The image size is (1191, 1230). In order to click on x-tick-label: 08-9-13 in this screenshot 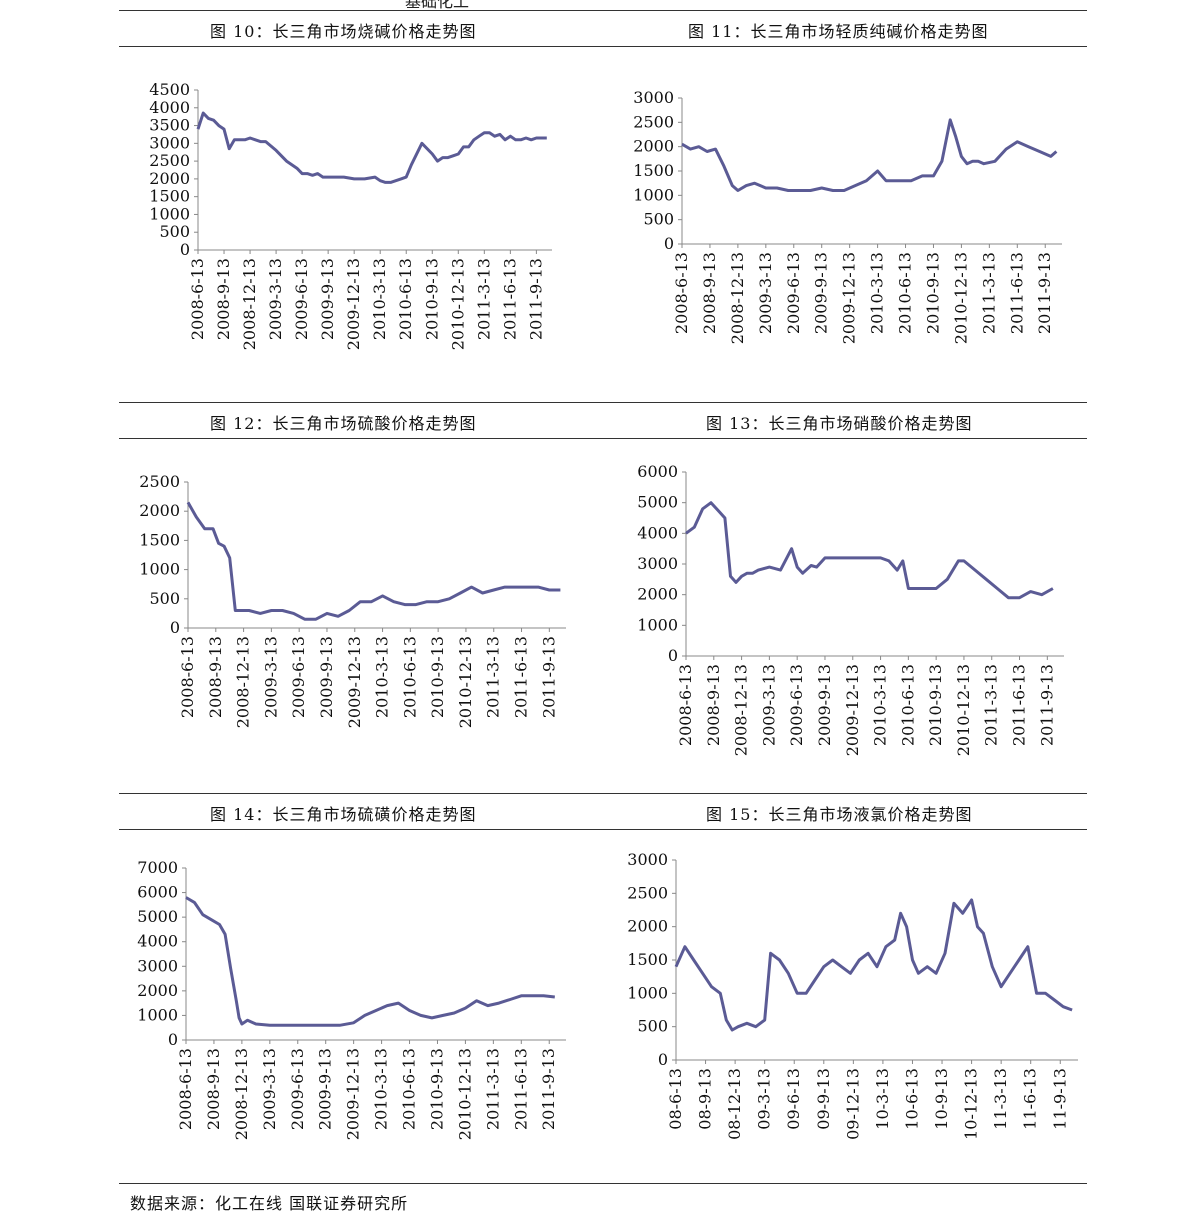, I will do `click(705, 1099)`.